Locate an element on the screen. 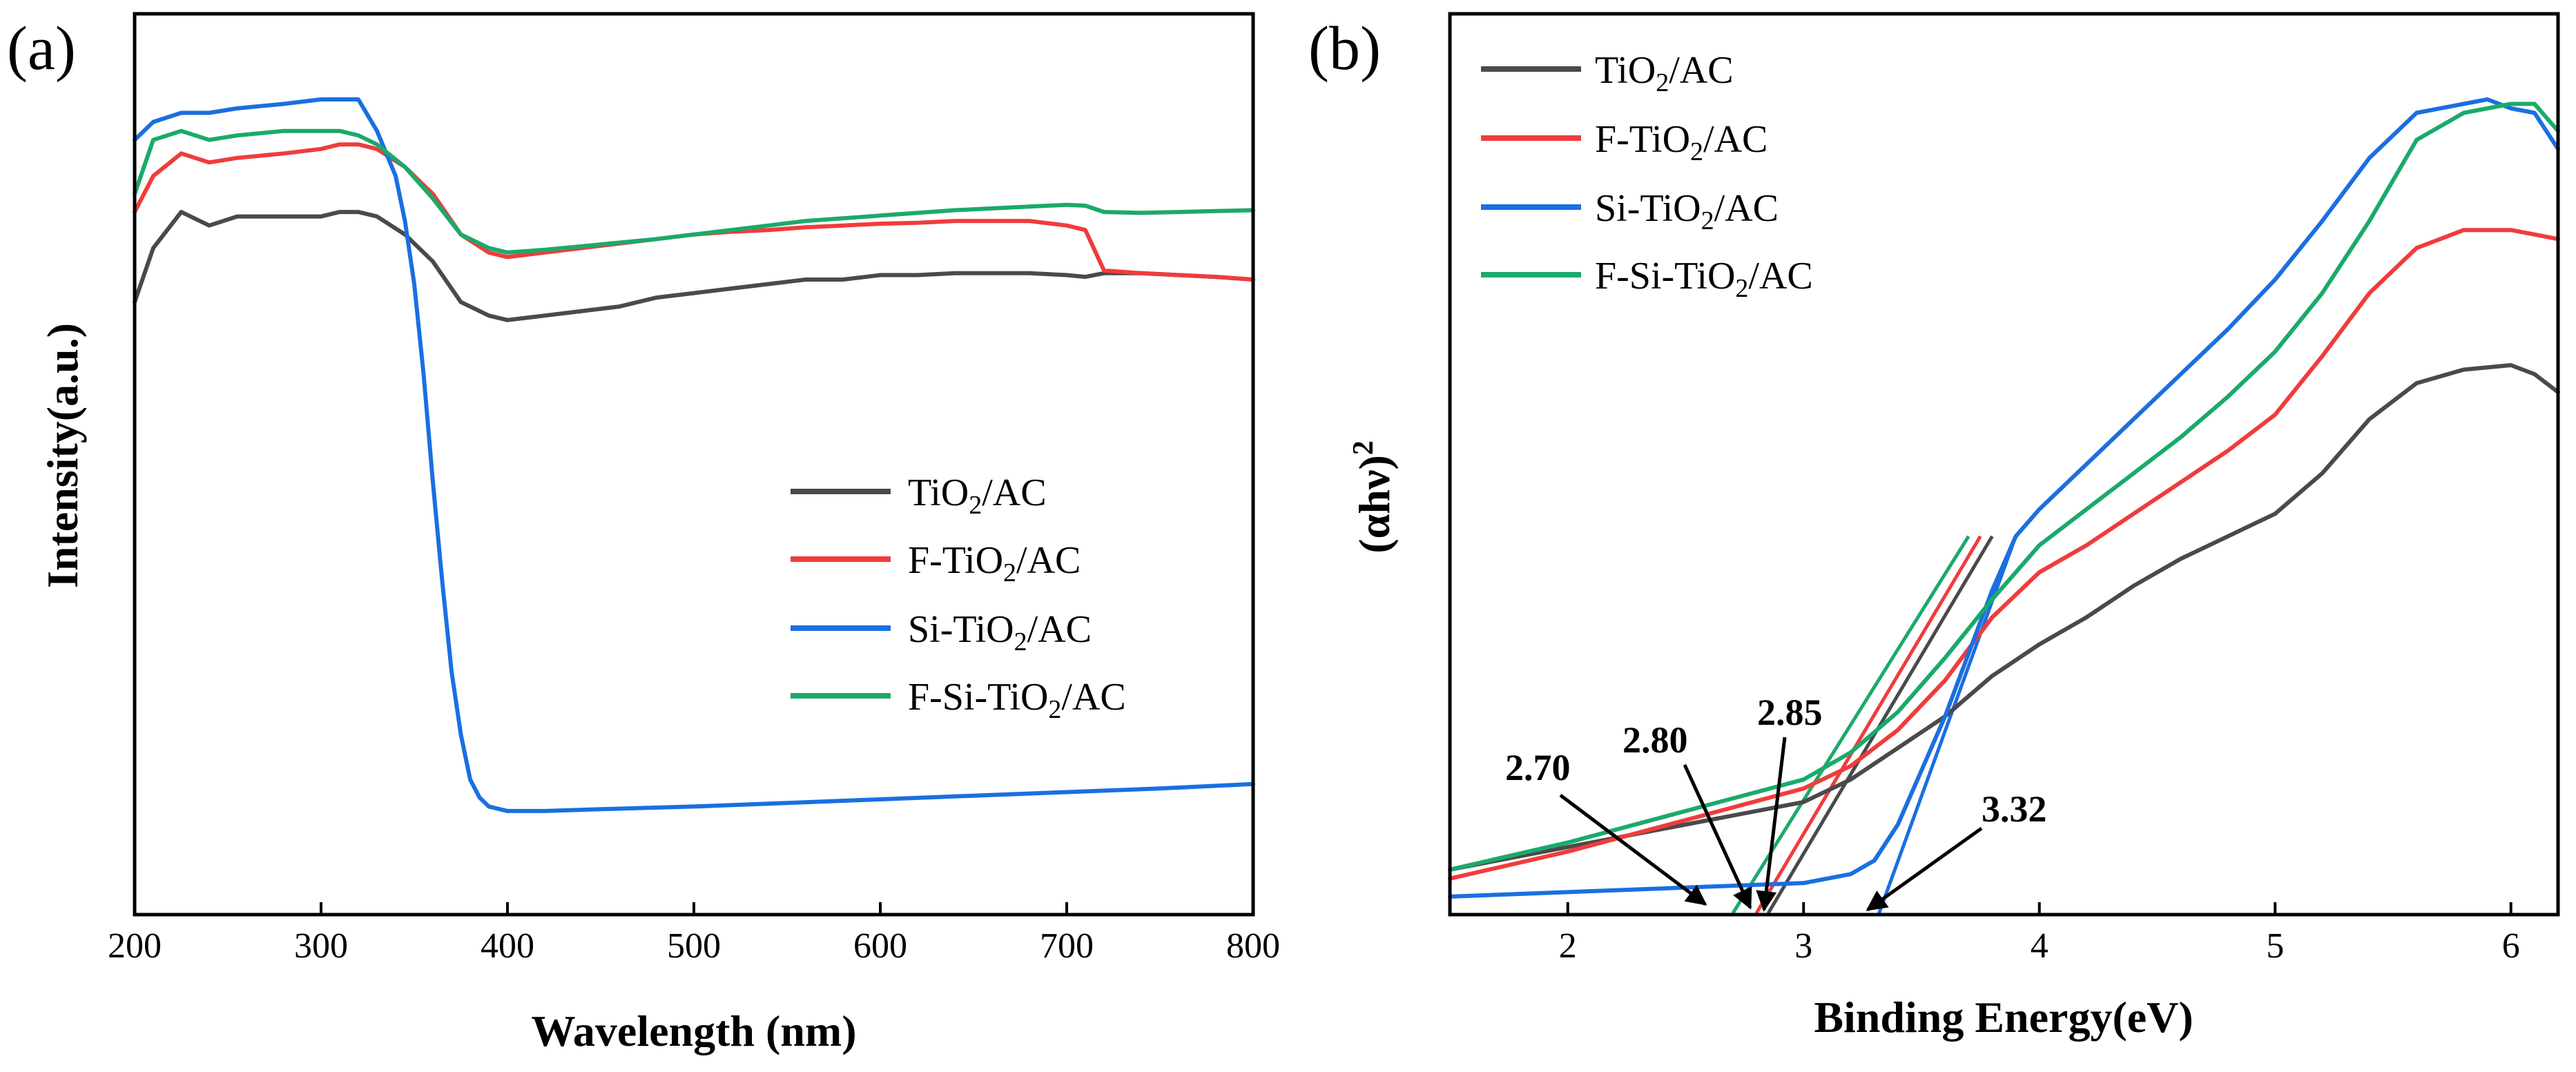 The height and width of the screenshot is (1072, 2576). legend-b-item-si-tio2: Si-TiO2/AC is located at coordinates (1630, 211).